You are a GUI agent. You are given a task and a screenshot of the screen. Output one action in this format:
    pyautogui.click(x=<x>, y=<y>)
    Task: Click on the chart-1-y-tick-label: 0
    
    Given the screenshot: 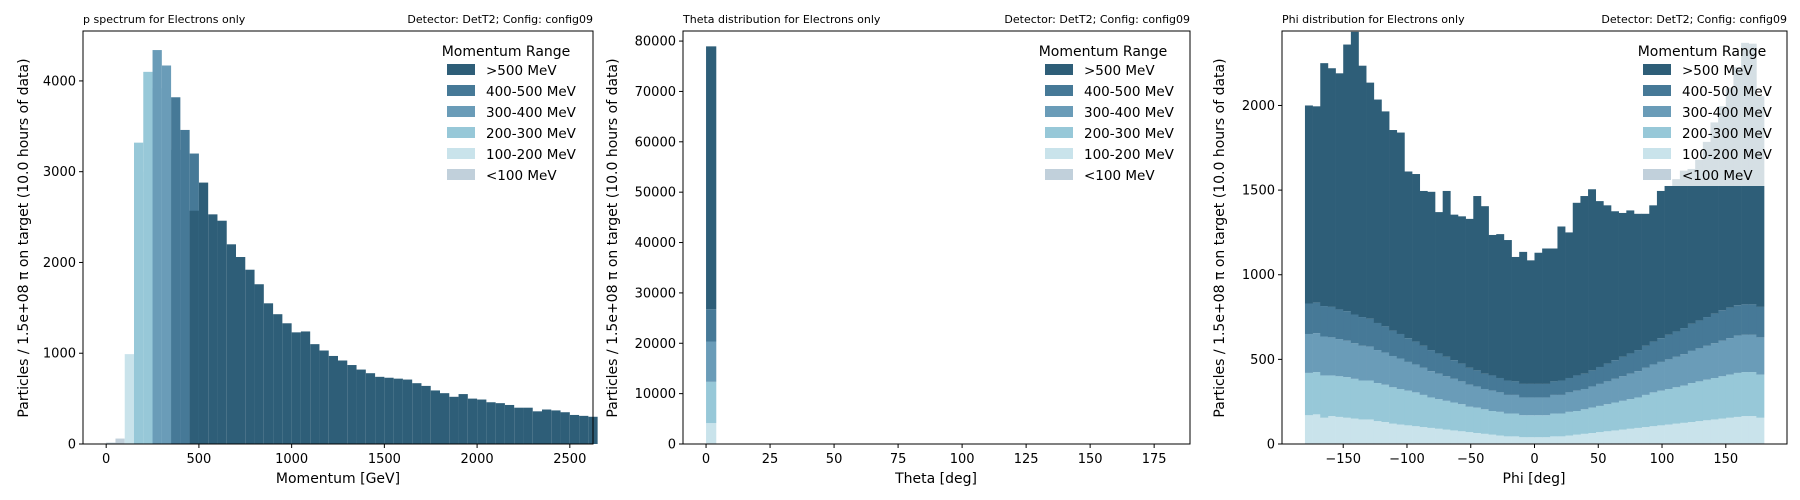 What is the action you would take?
    pyautogui.click(x=72, y=445)
    